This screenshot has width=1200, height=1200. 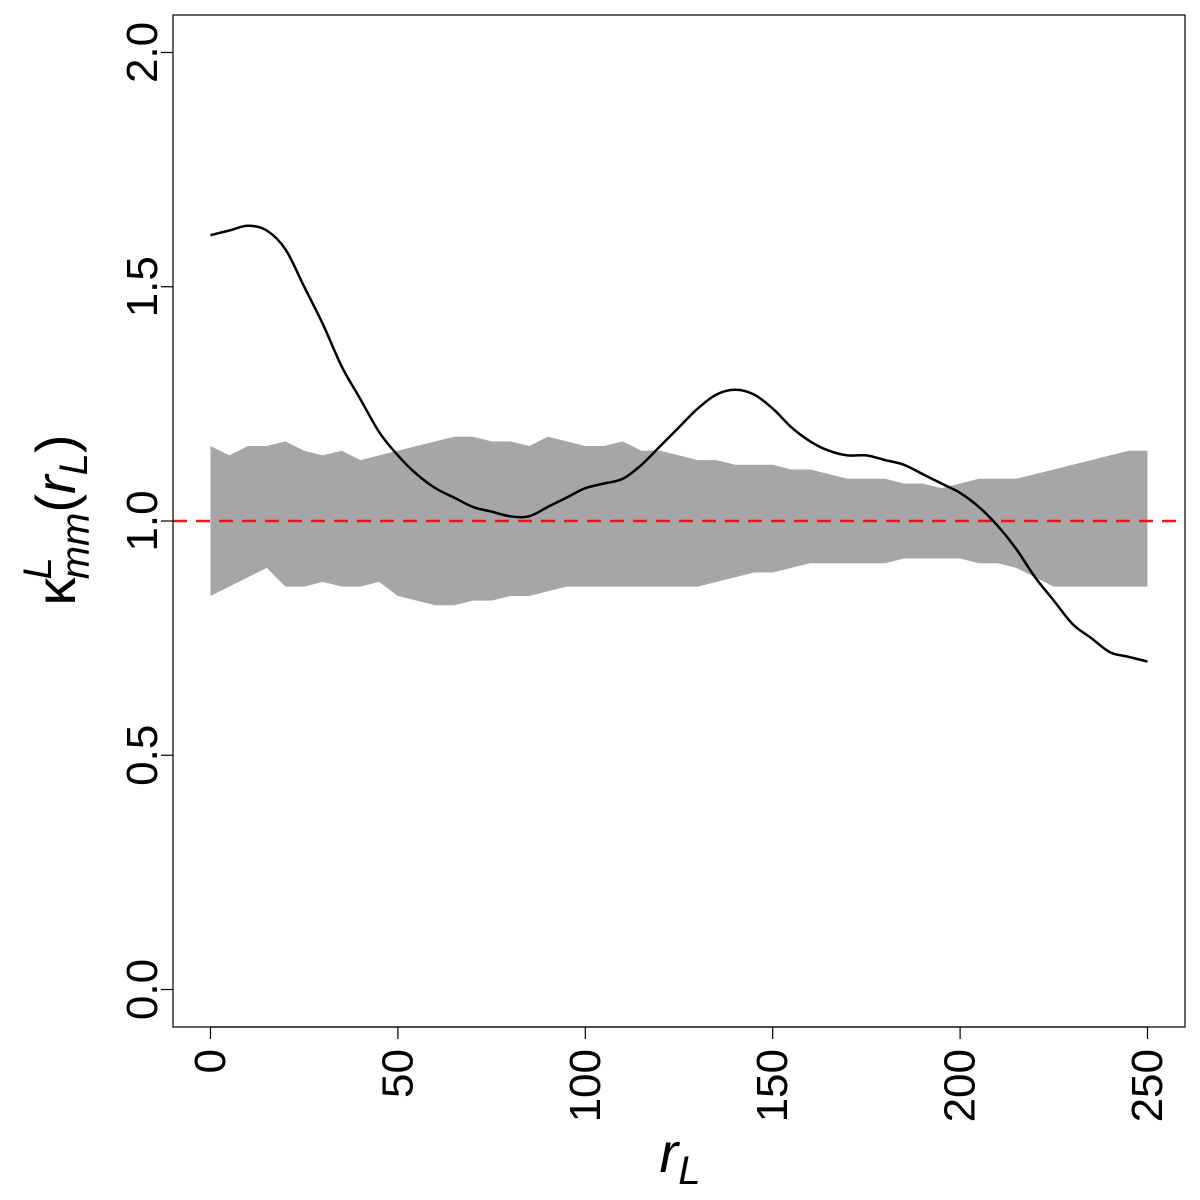 I want to click on y-axis-r: r, so click(x=55, y=483).